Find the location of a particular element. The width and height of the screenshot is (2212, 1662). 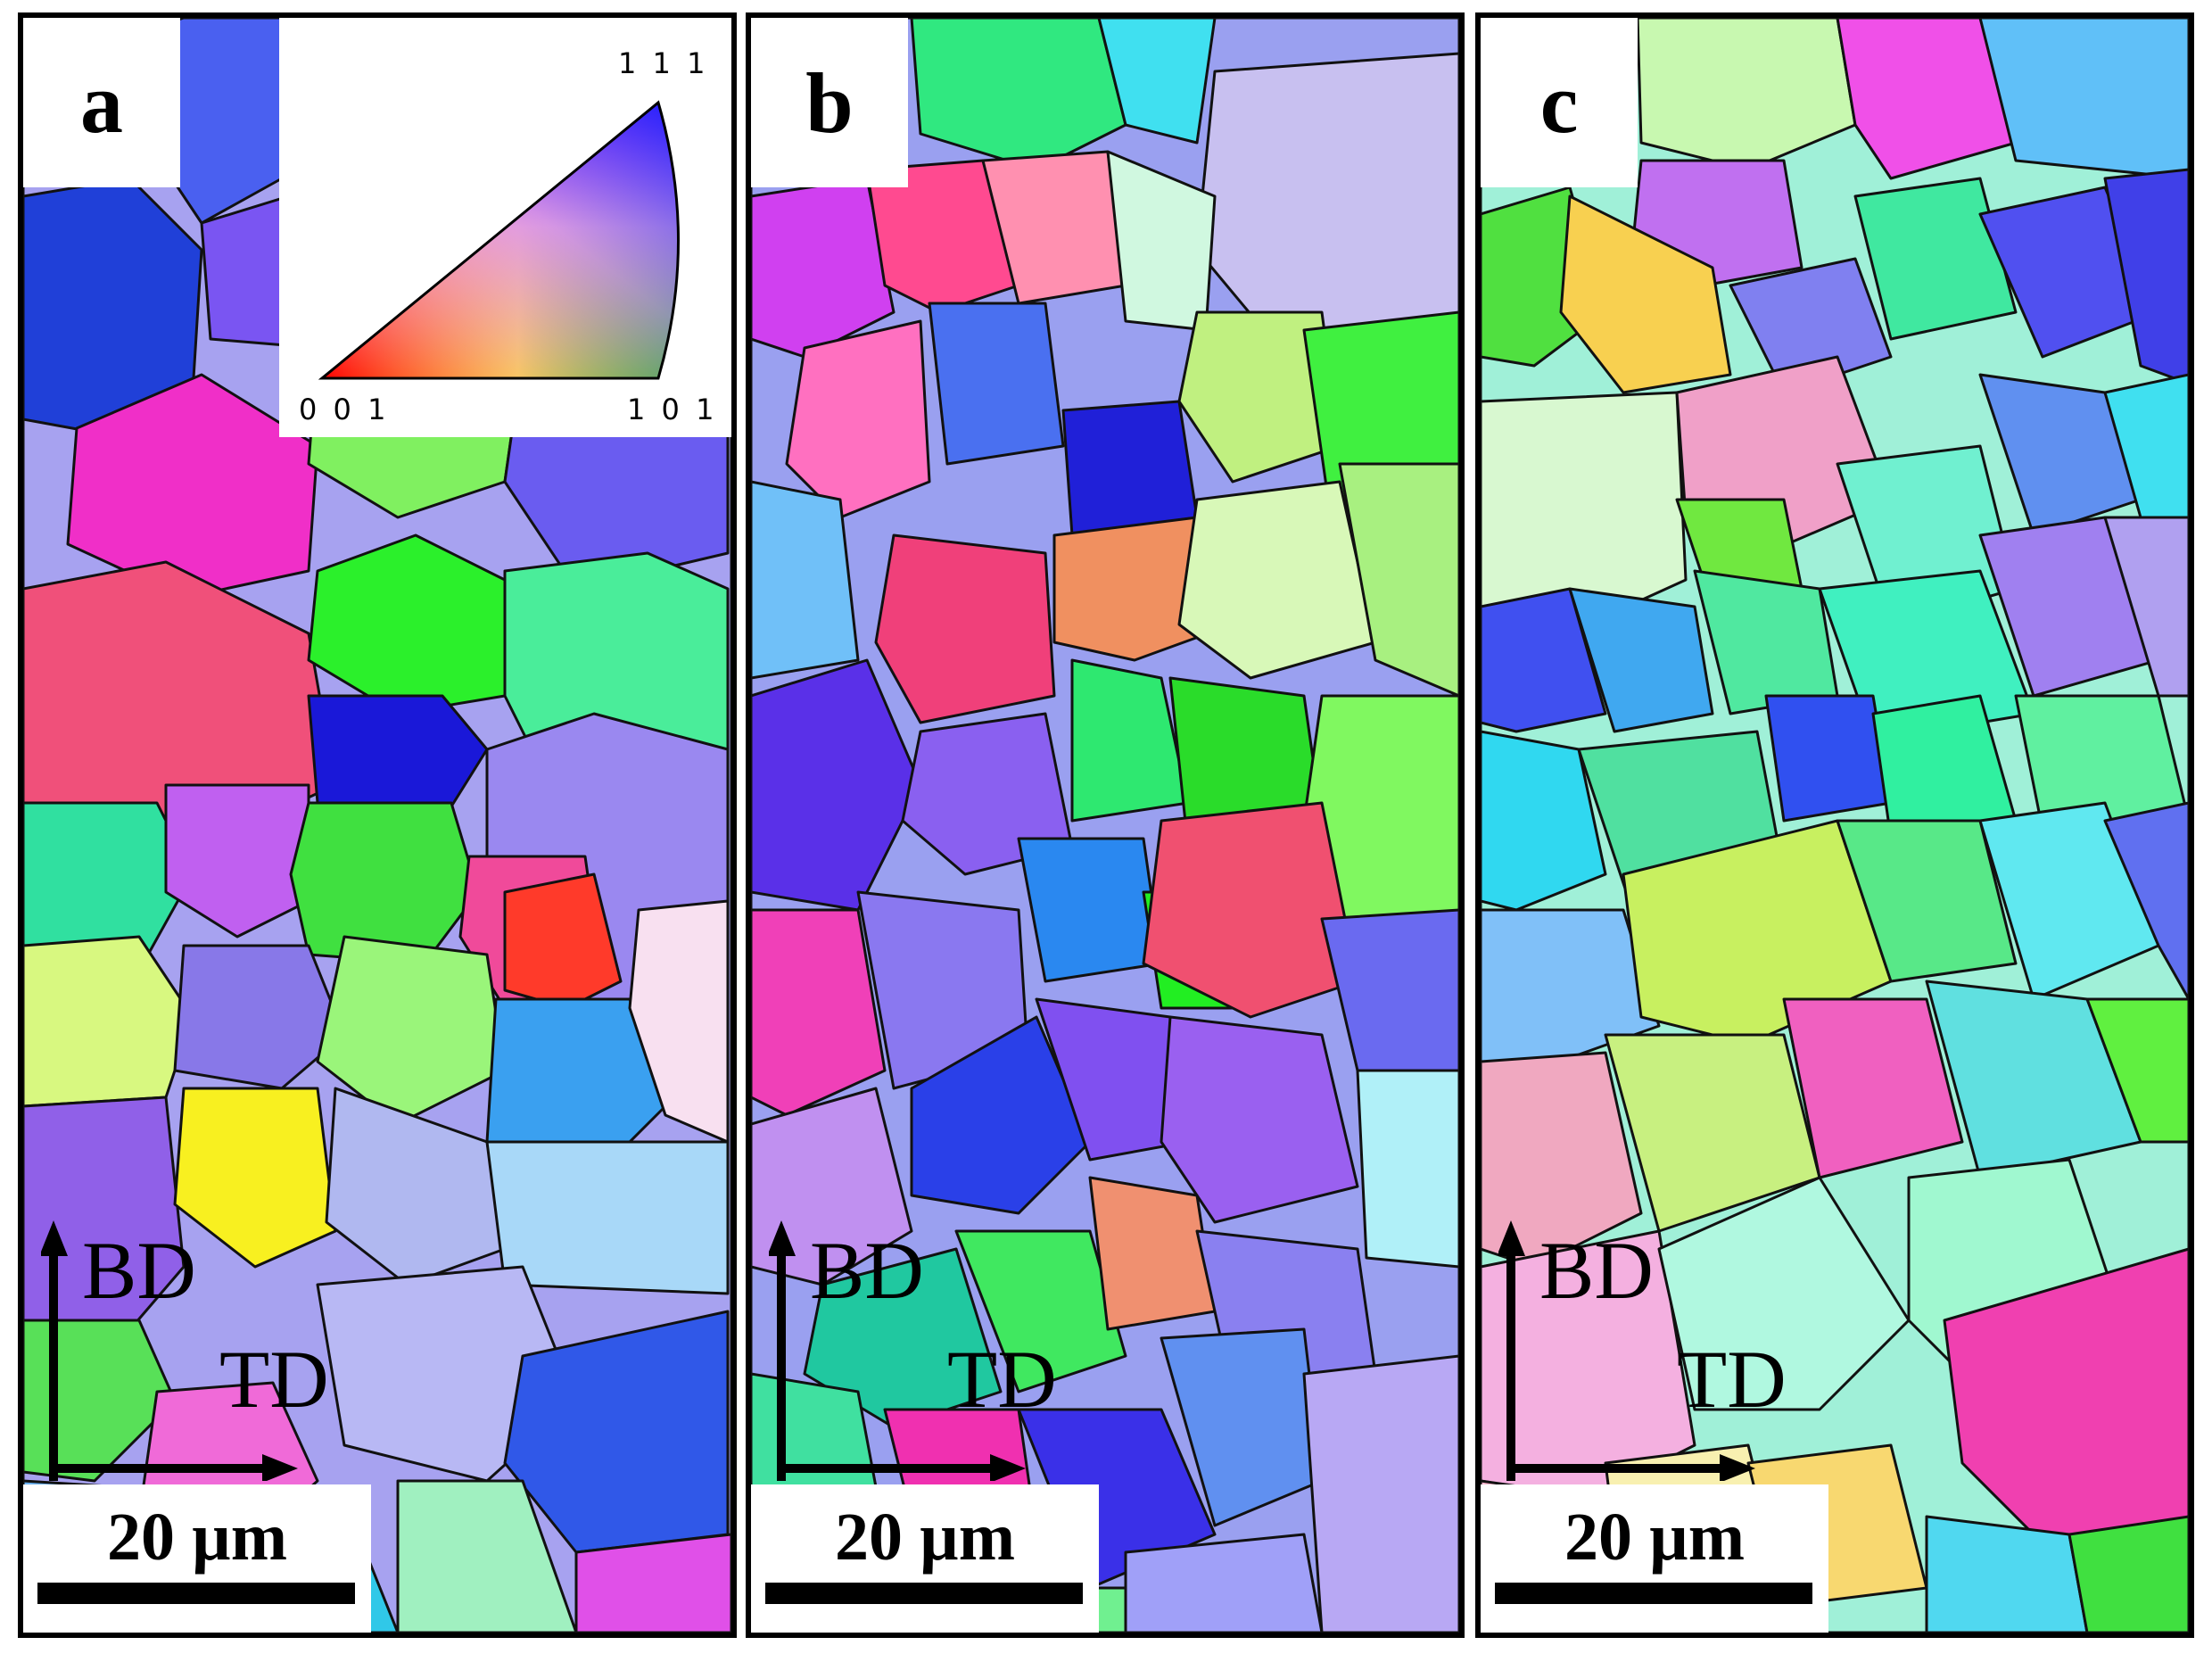

ipf-001-label: 0 0 1 is located at coordinates (345, 409).